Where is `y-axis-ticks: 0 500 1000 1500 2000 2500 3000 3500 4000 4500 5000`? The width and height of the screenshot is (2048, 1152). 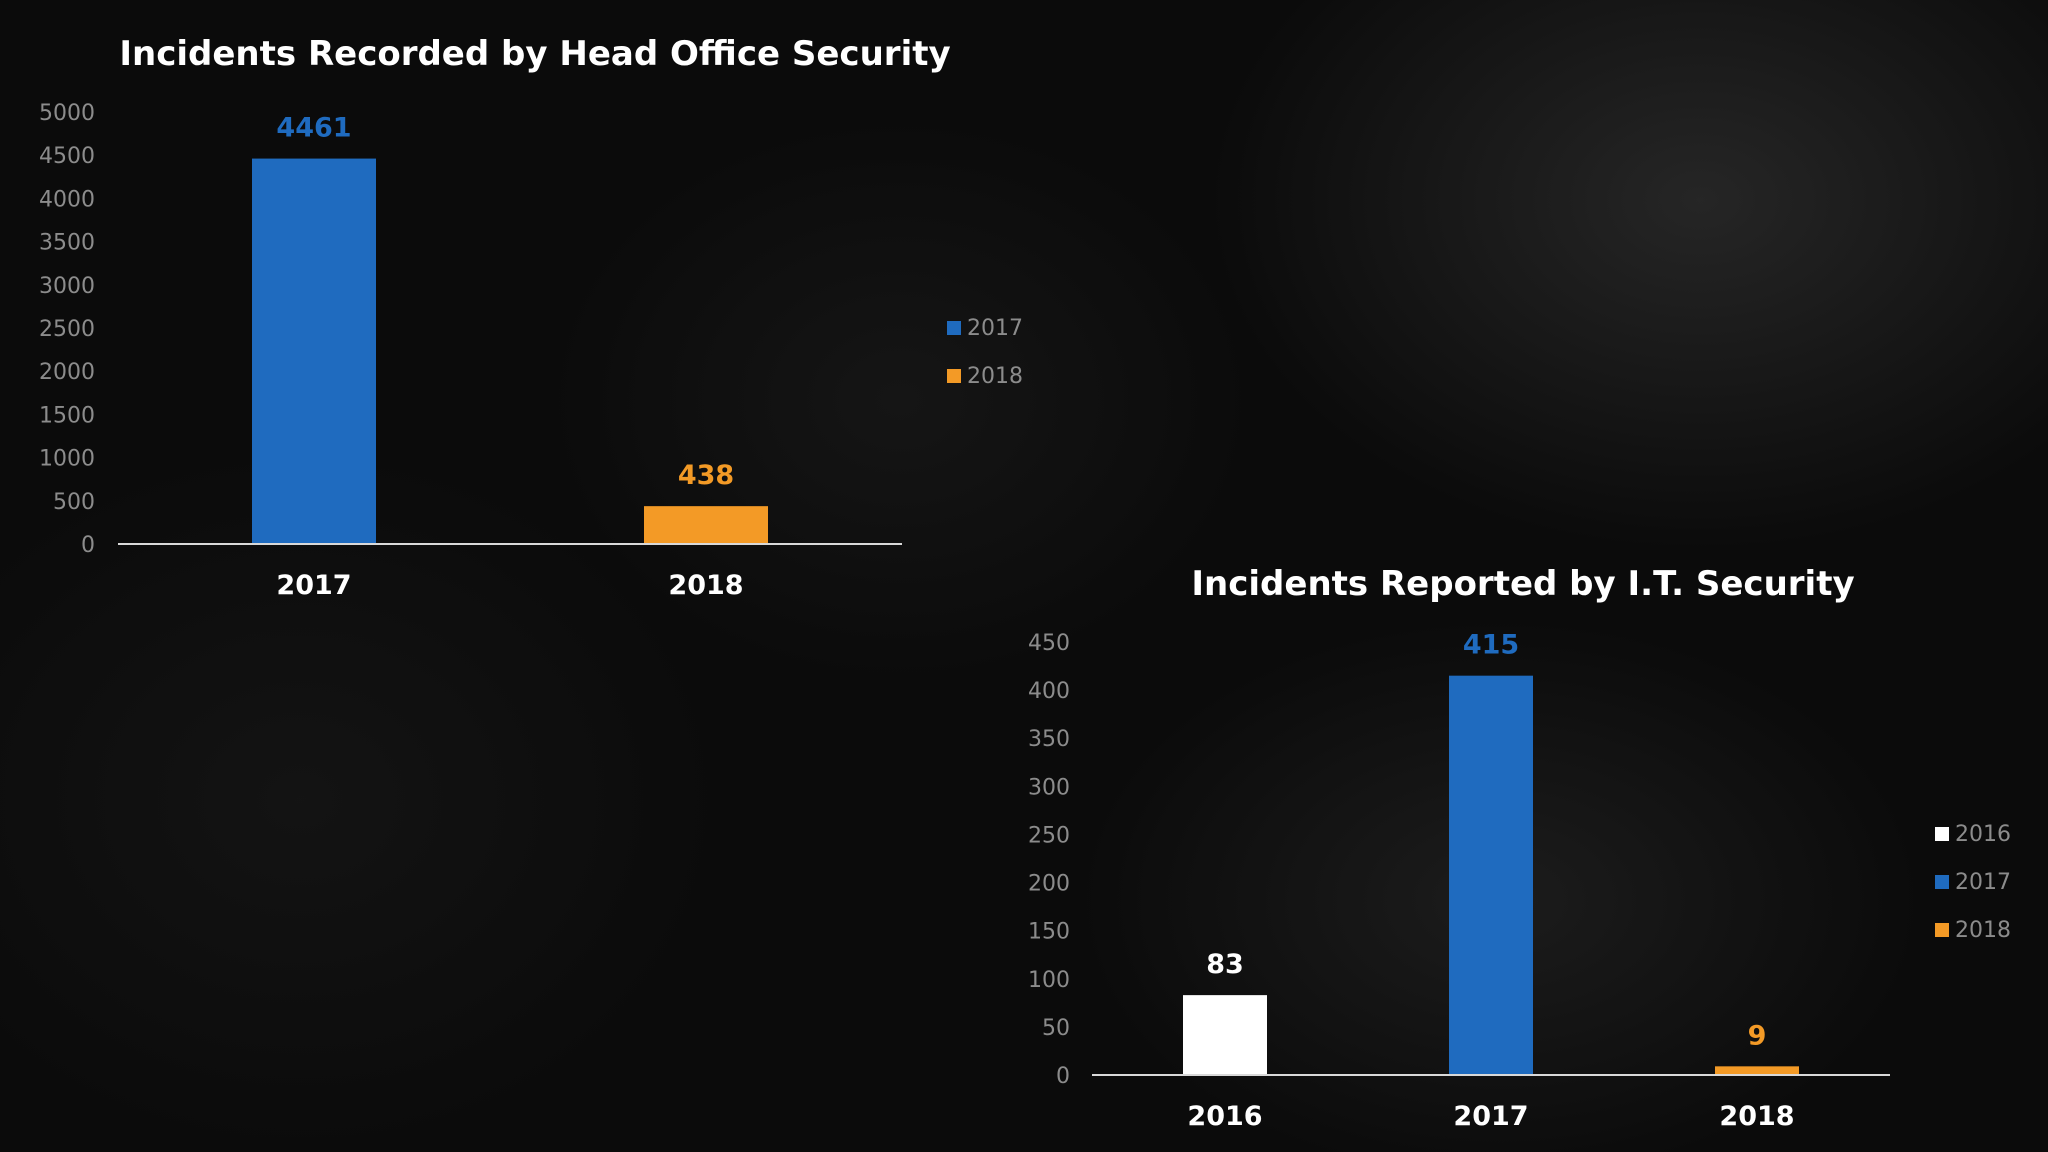 y-axis-ticks: 0 500 1000 1500 2000 2500 3000 3500 4000 4500 5000 is located at coordinates (67, 329).